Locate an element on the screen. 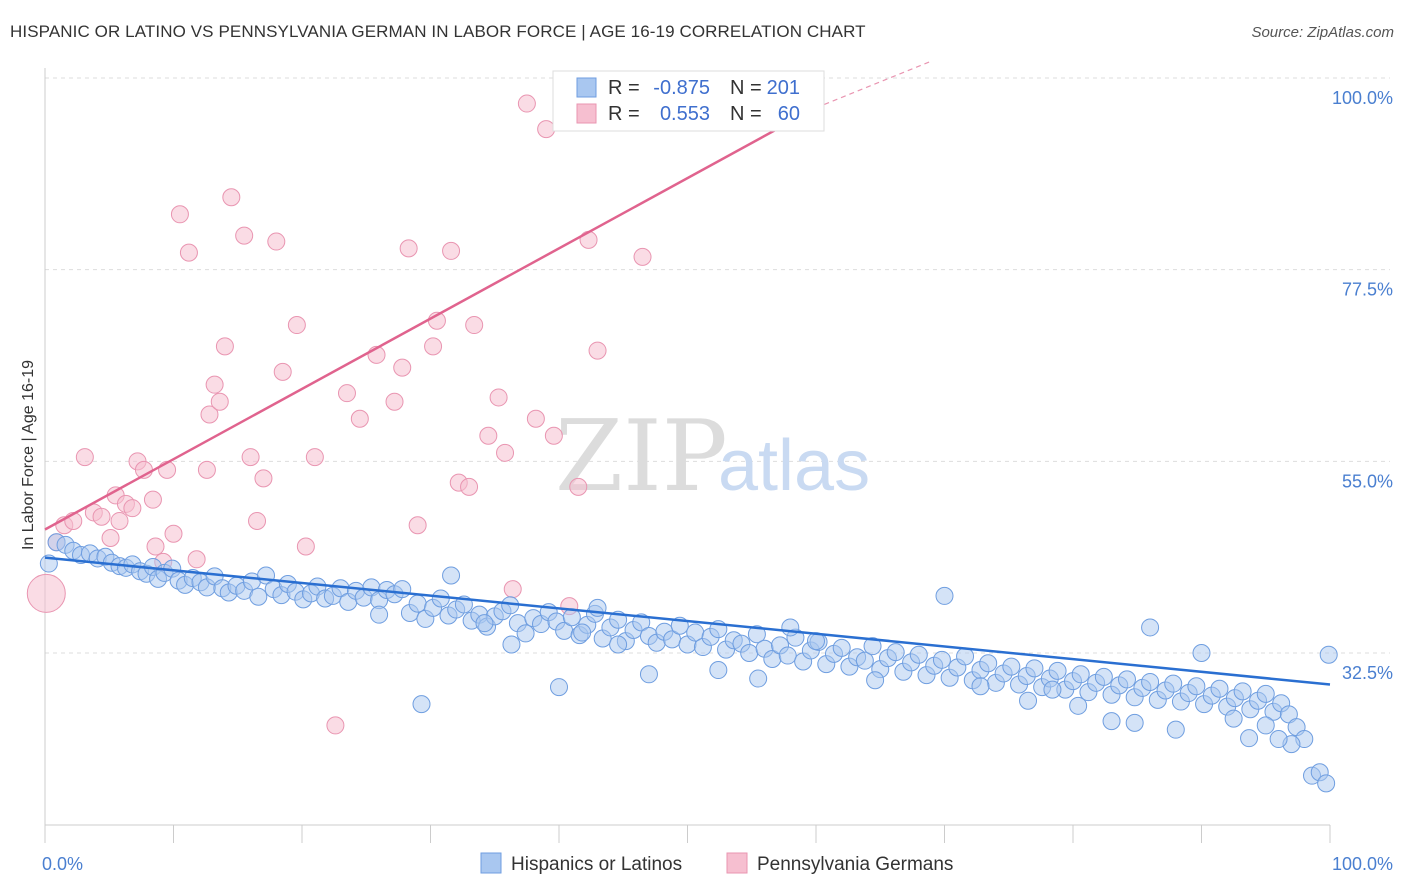 Image resolution: width=1406 pixels, height=892 pixels. legend-r-label-1: R = is located at coordinates (624, 88).